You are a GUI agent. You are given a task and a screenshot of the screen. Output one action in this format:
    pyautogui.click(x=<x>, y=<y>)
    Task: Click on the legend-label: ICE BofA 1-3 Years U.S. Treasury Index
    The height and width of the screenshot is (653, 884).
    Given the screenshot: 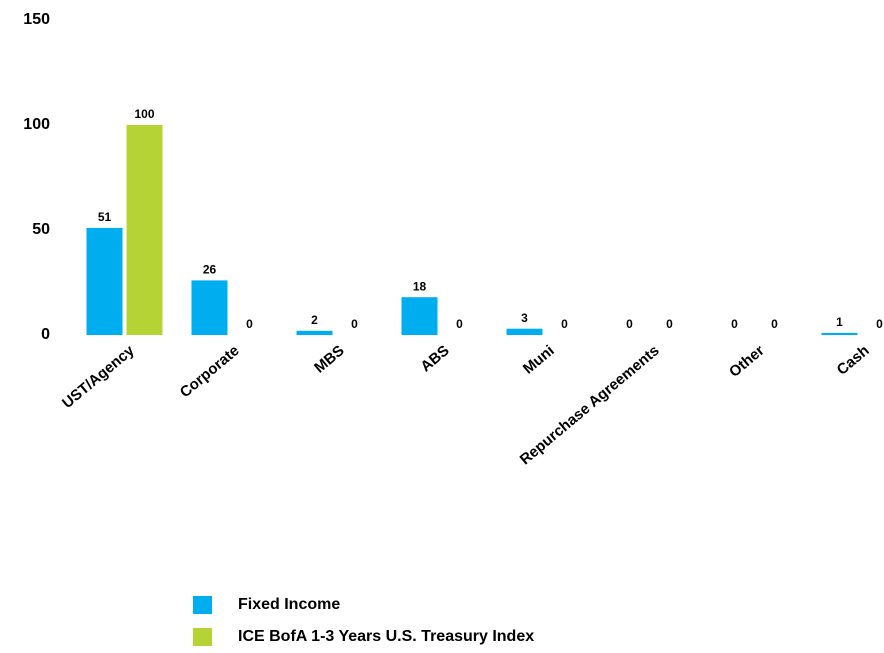 What is the action you would take?
    pyautogui.click(x=386, y=636)
    